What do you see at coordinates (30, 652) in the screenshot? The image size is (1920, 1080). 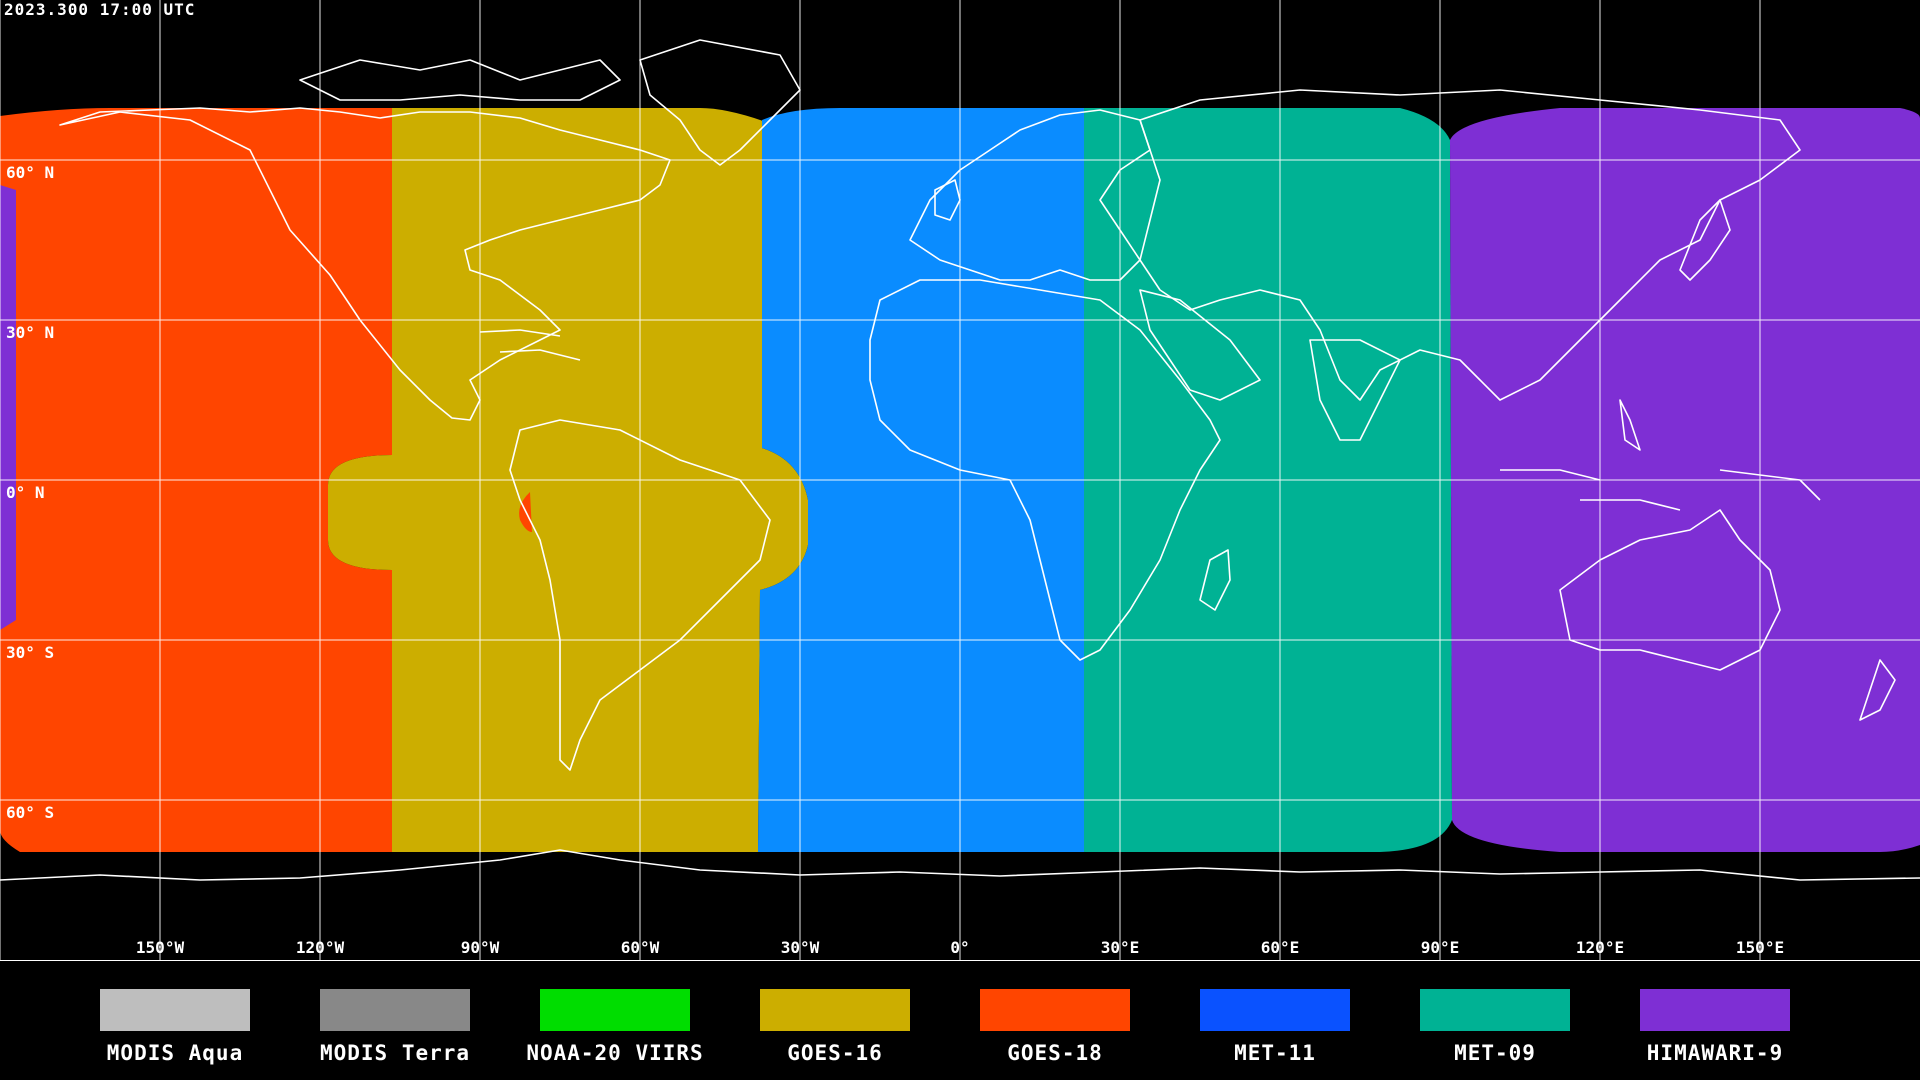 I see `lat-label-30s: 30° S` at bounding box center [30, 652].